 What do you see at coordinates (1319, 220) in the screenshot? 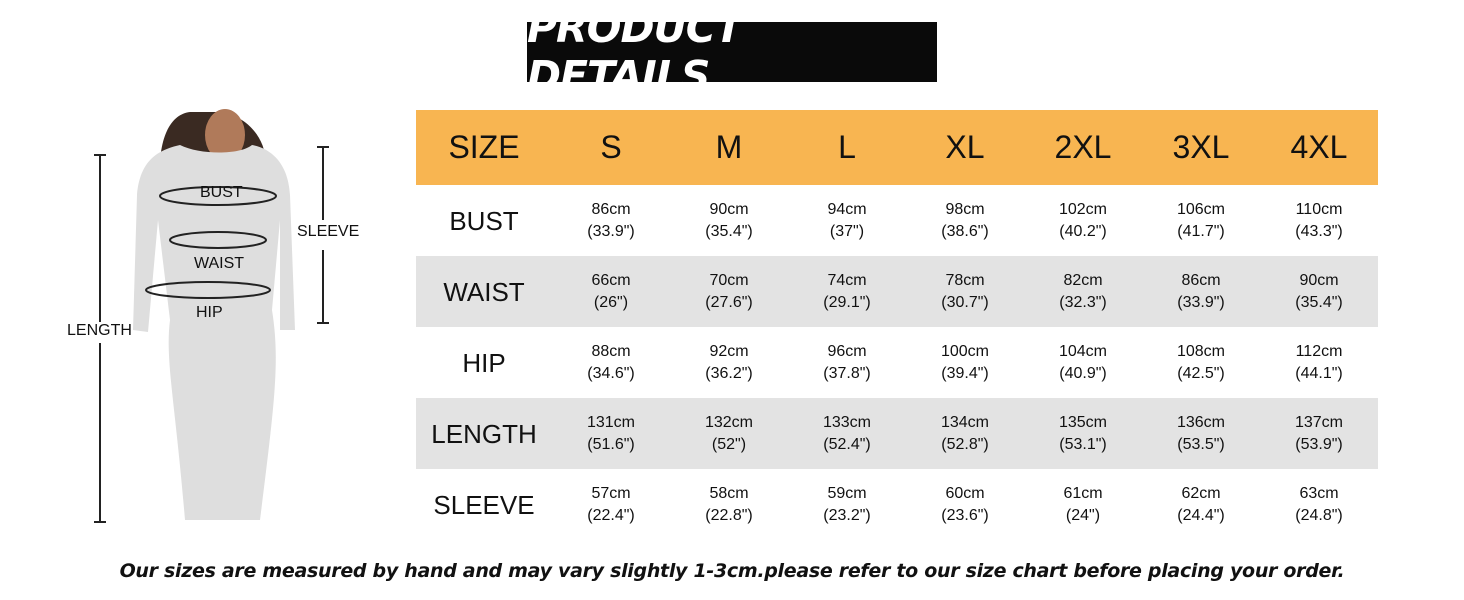
I see `measurement-cell: 110cm (43.3")` at bounding box center [1319, 220].